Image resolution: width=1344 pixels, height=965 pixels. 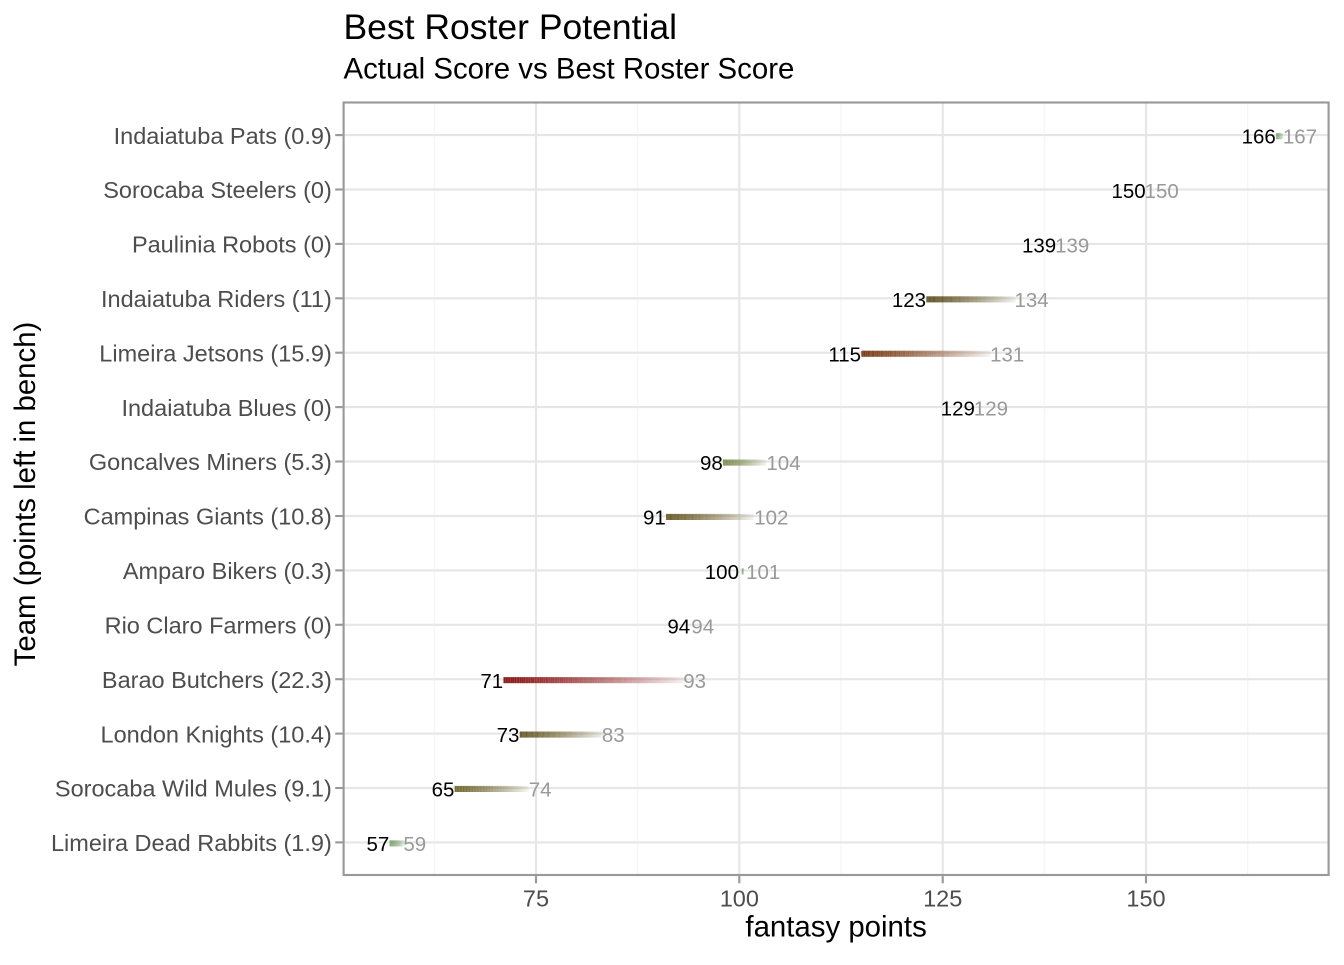 What do you see at coordinates (232, 245) in the screenshot?
I see `svg-text: Paulinia Robots (0)` at bounding box center [232, 245].